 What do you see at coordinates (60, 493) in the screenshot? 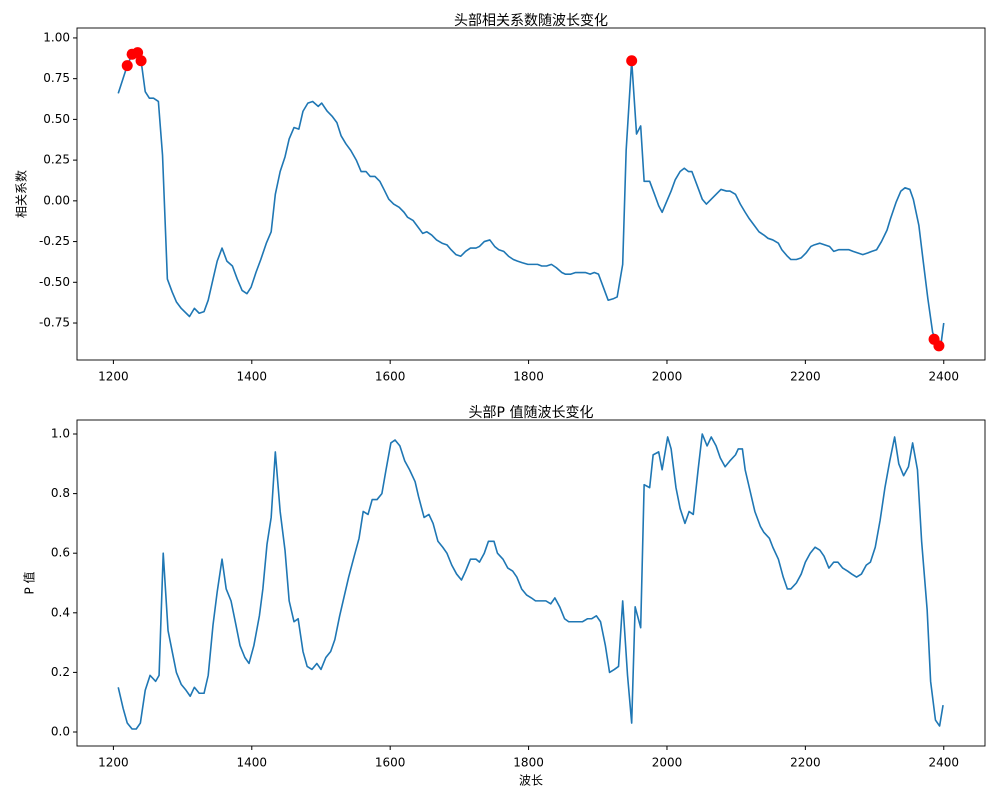
I see `y-tick-label: 0.8` at bounding box center [60, 493].